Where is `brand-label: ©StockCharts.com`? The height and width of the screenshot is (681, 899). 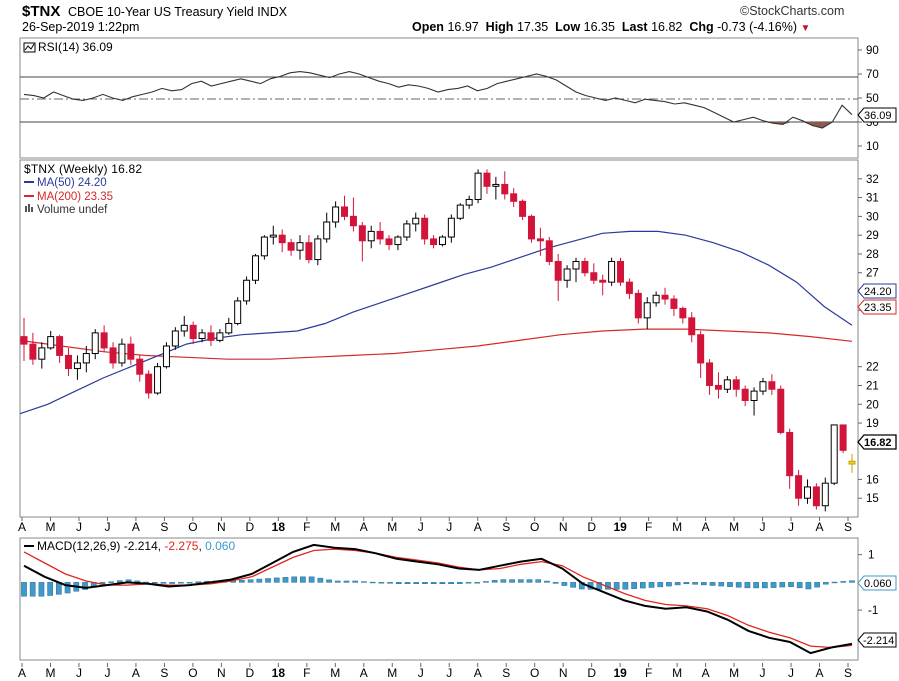
brand-label: ©StockCharts.com is located at coordinates (792, 11).